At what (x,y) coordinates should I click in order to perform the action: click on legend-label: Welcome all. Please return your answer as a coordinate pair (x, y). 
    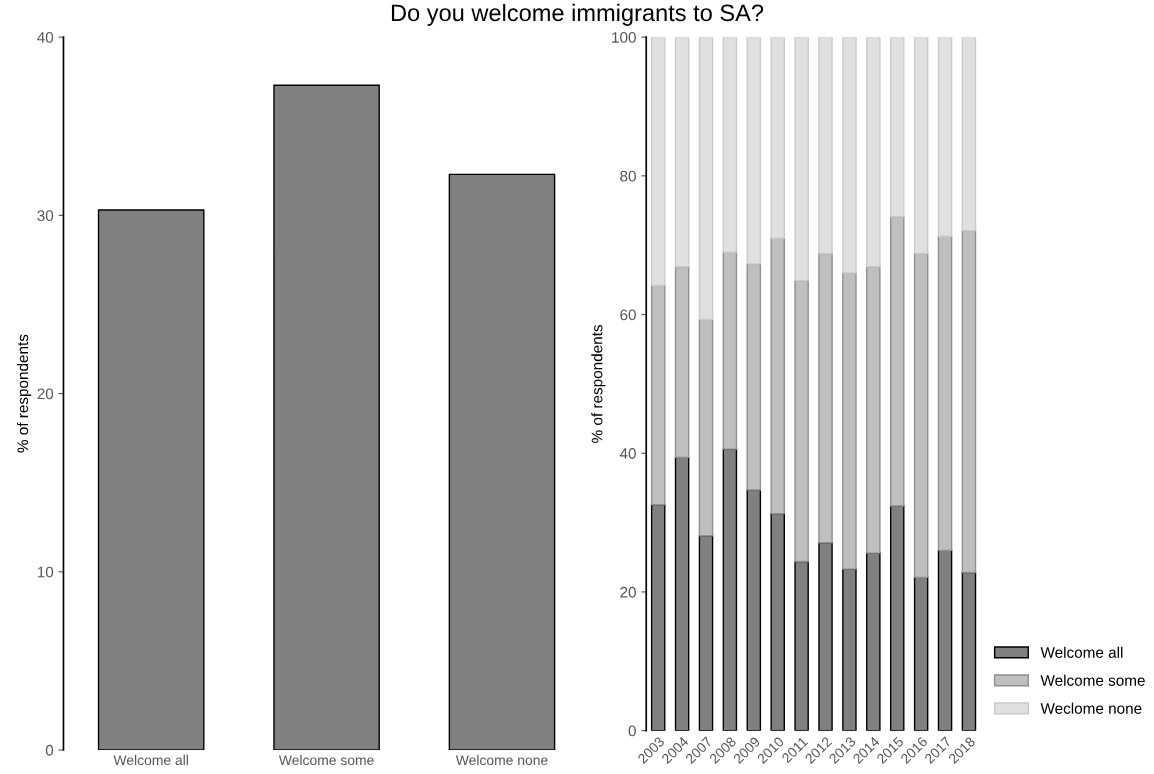
    Looking at the image, I should click on (1081, 652).